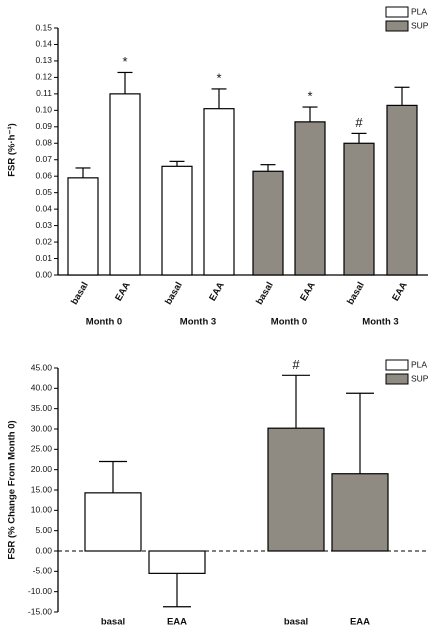 The width and height of the screenshot is (440, 637). What do you see at coordinates (42, 388) in the screenshot?
I see `y-tick-label: 40.00` at bounding box center [42, 388].